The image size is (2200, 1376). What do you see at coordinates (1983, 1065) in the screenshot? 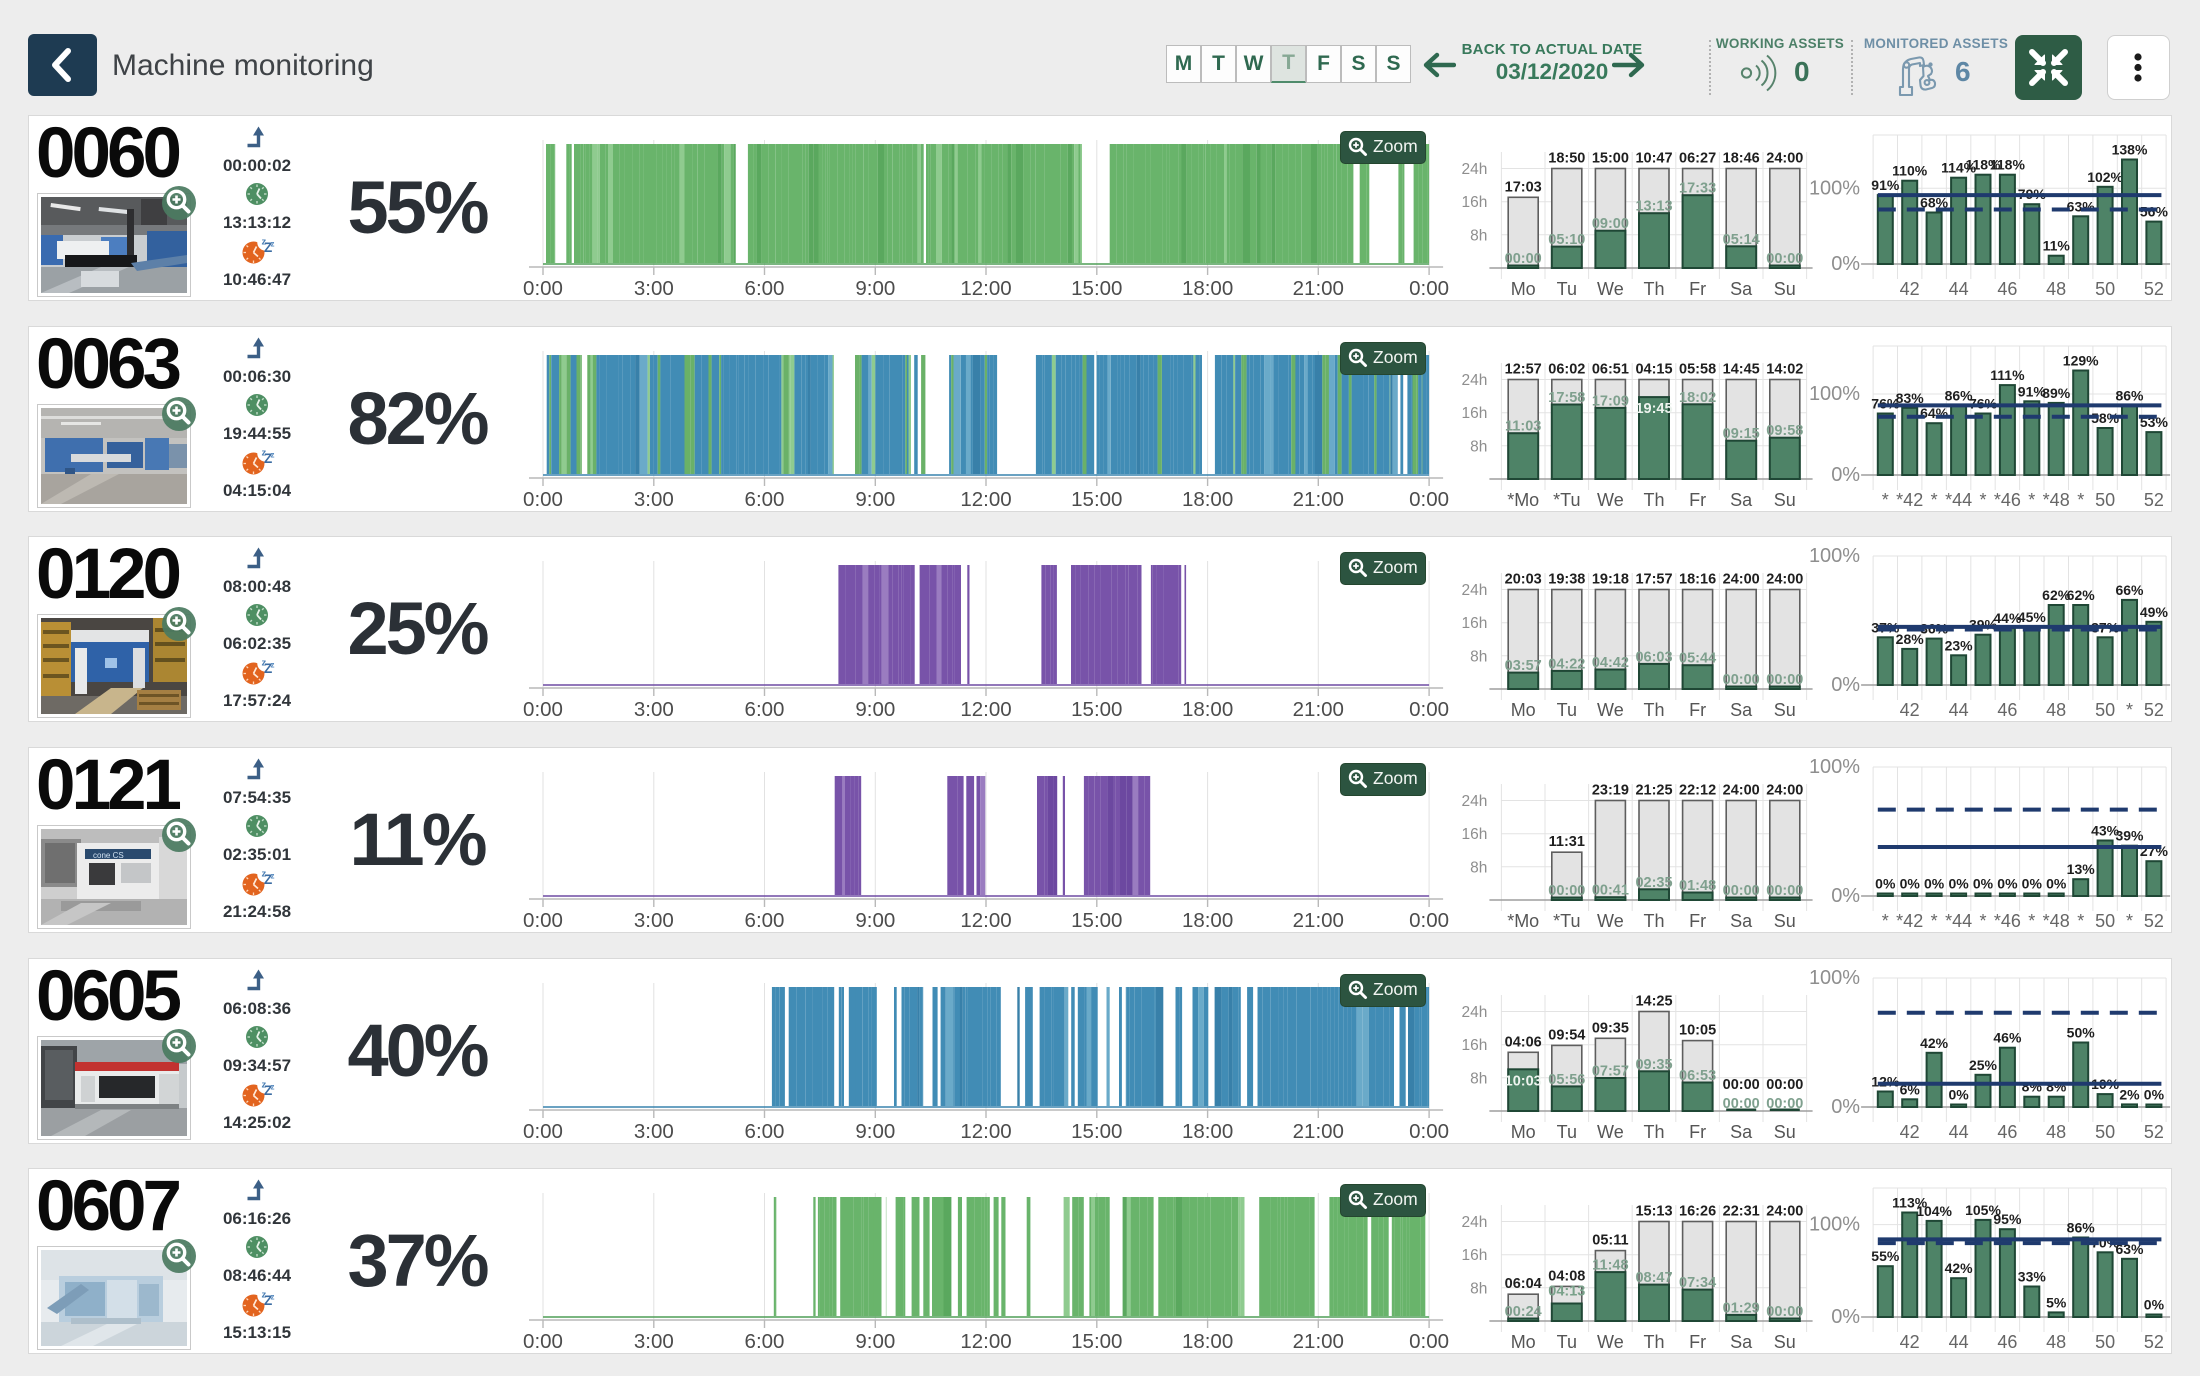
I see `svg-text: 25%` at bounding box center [1983, 1065].